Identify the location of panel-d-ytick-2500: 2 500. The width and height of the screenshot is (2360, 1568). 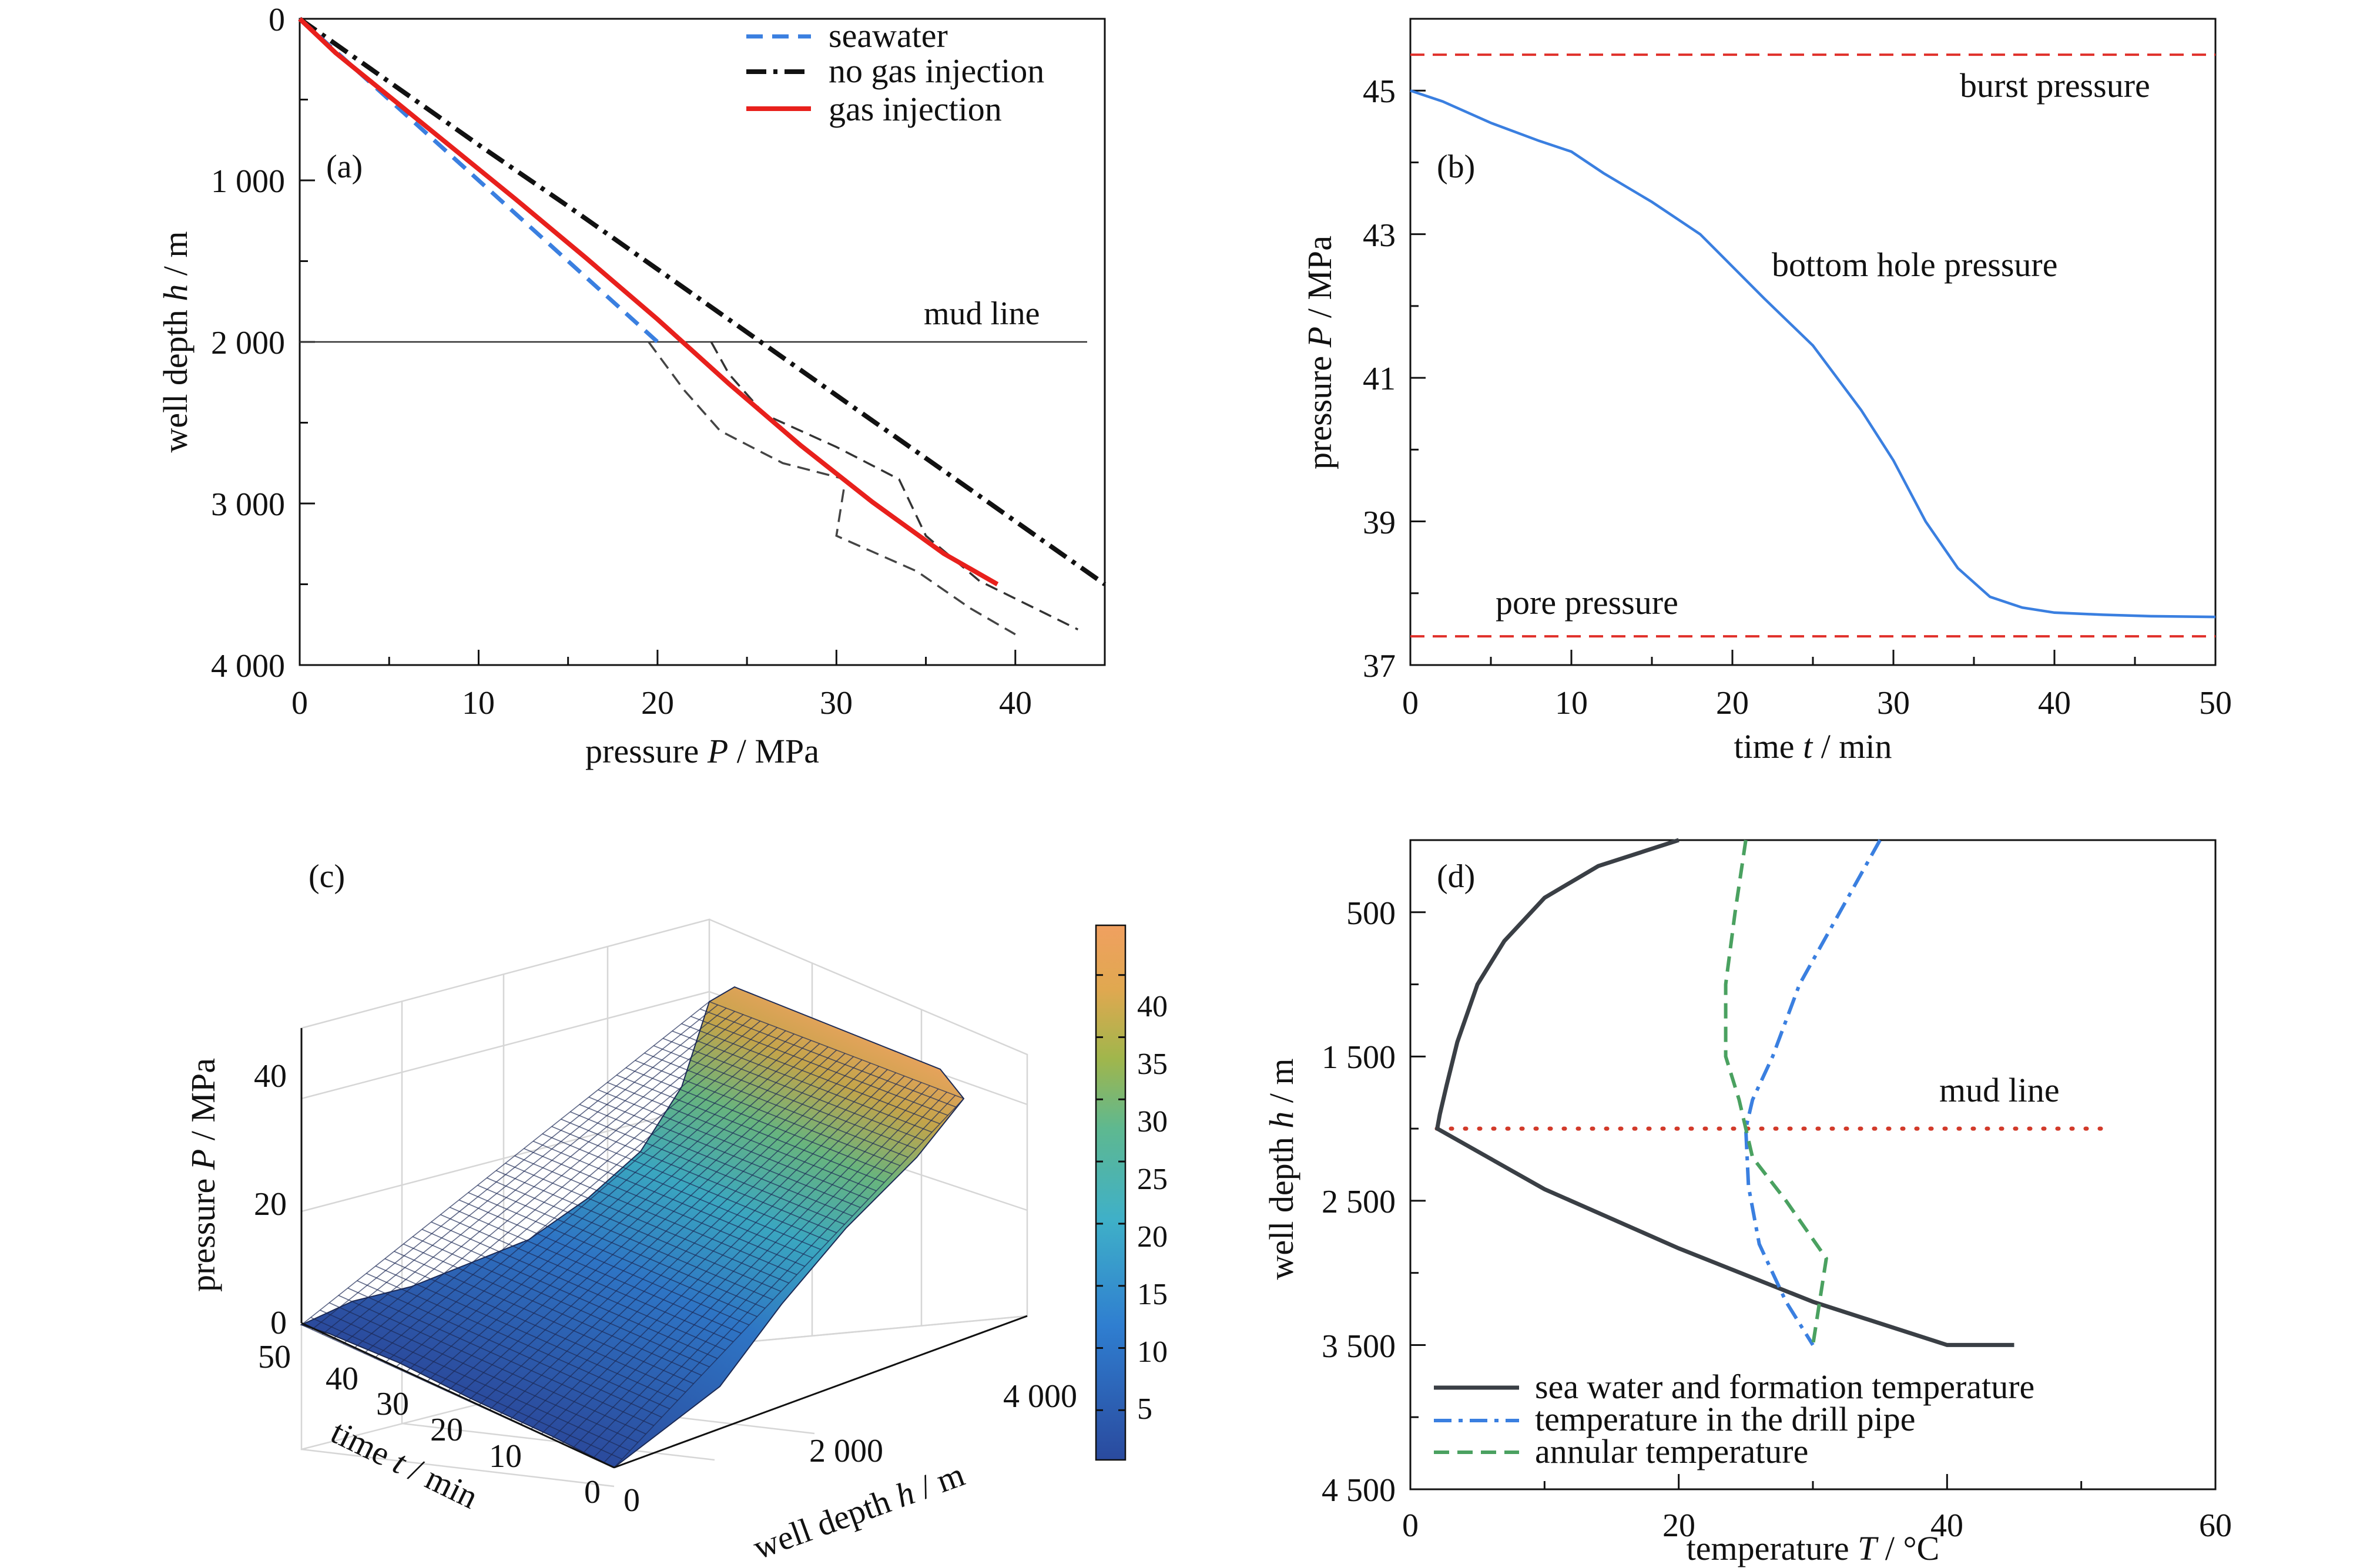
(1359, 1202).